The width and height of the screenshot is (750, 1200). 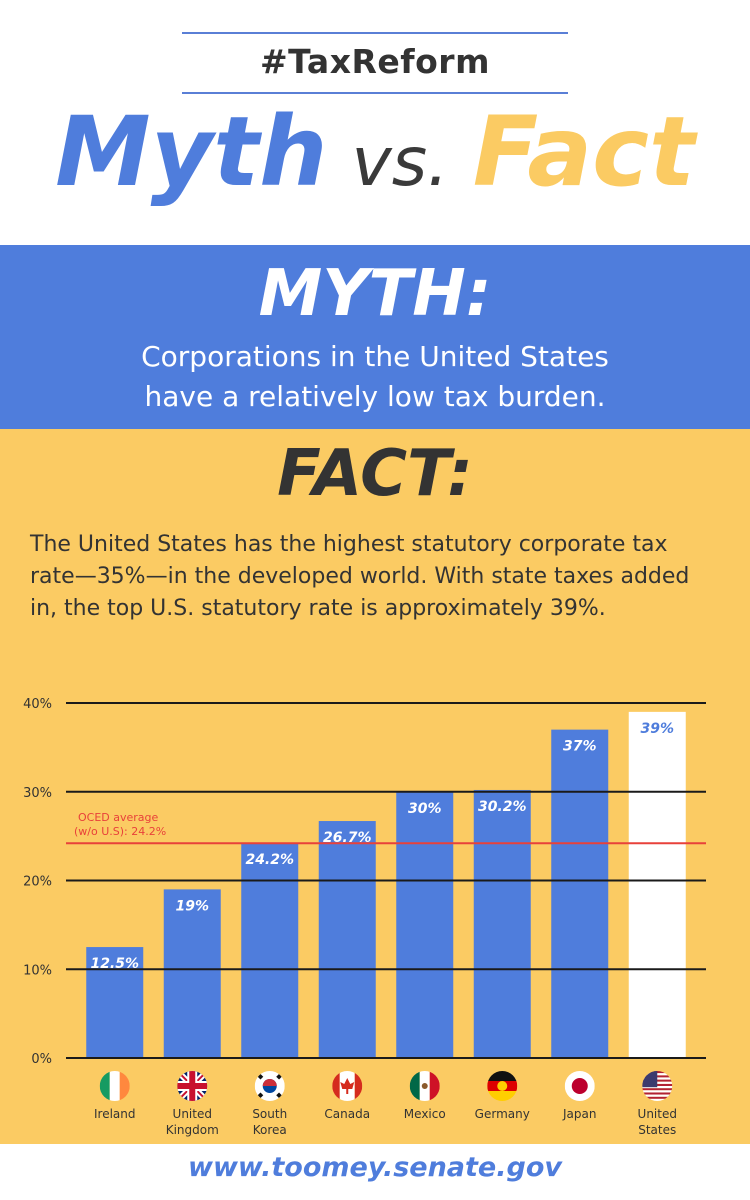 What do you see at coordinates (375, 61) in the screenshot?
I see `hashtag: #TaxReform` at bounding box center [375, 61].